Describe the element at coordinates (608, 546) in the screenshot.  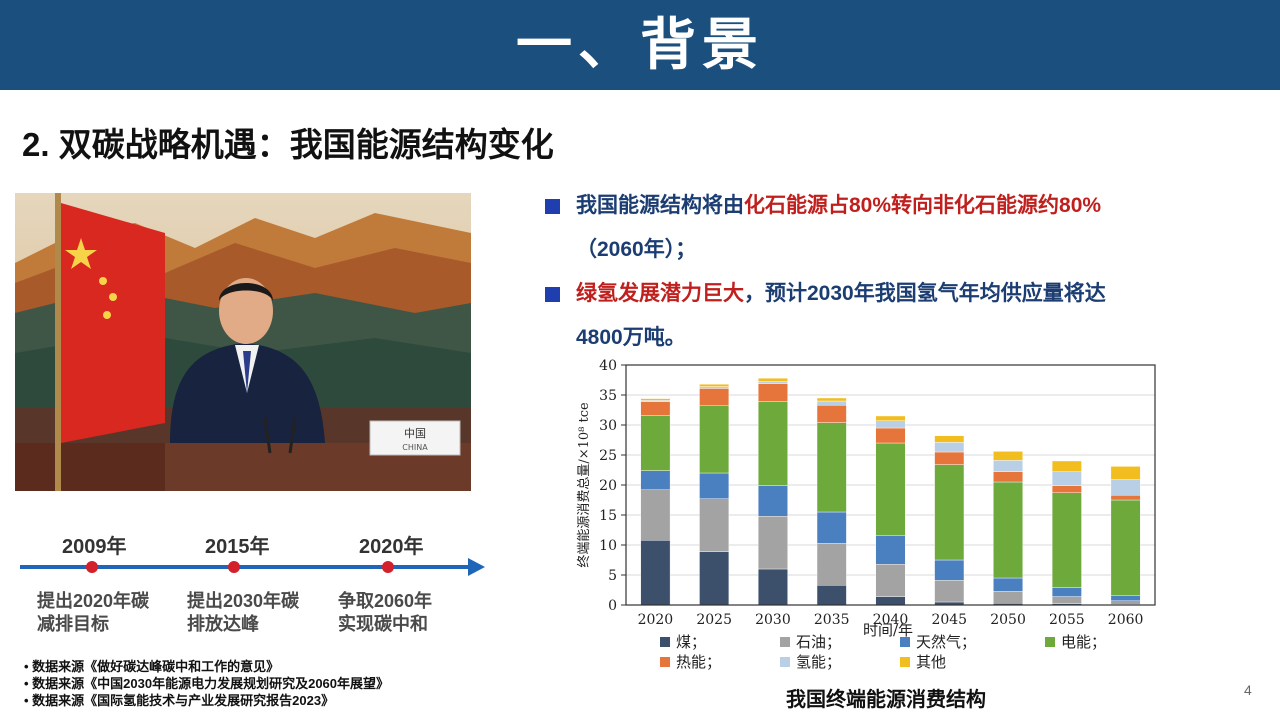
I see `y-tick-label: 10` at that location.